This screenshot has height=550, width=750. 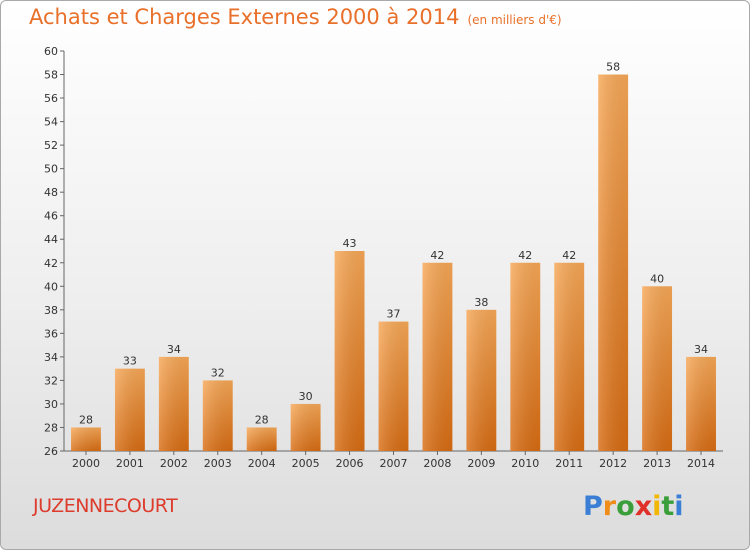 I want to click on bar-value-label: 33, so click(x=130, y=361).